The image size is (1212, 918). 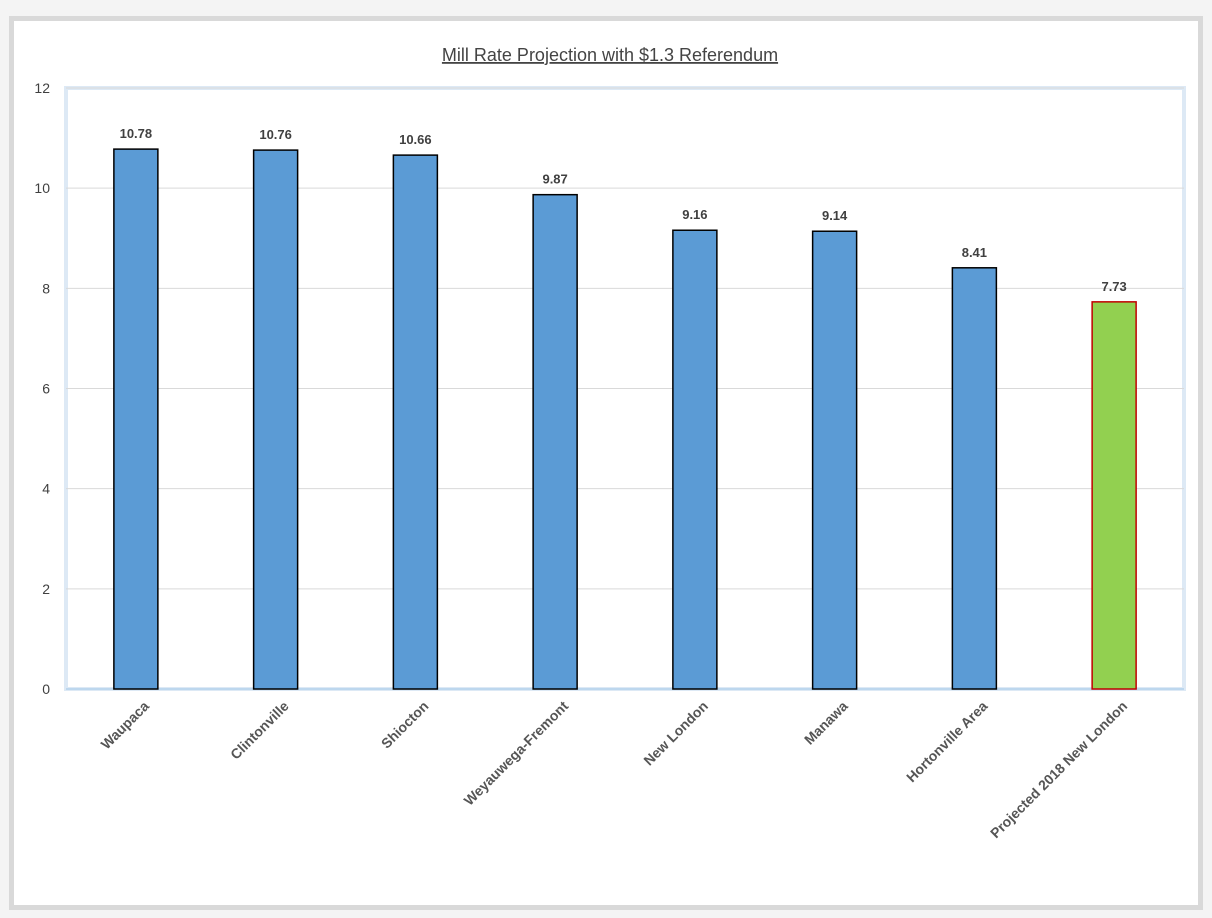 What do you see at coordinates (46, 589) in the screenshot?
I see `y-tick-label: 2` at bounding box center [46, 589].